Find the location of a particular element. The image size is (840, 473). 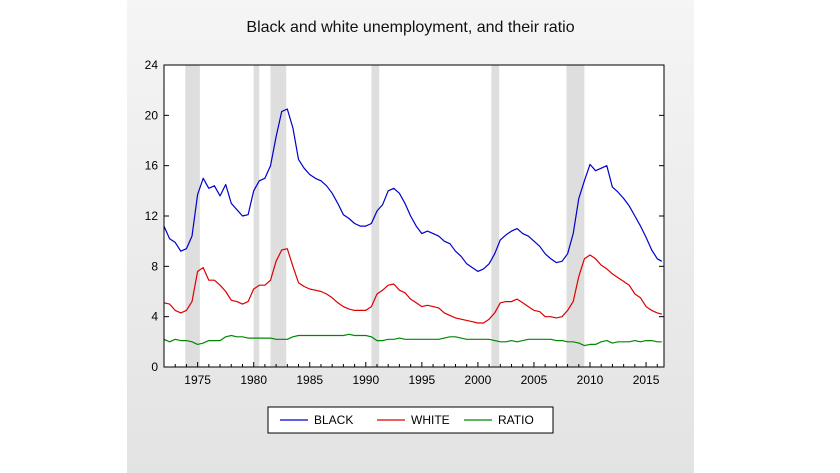

y-tick-label: 16 is located at coordinates (152, 166).